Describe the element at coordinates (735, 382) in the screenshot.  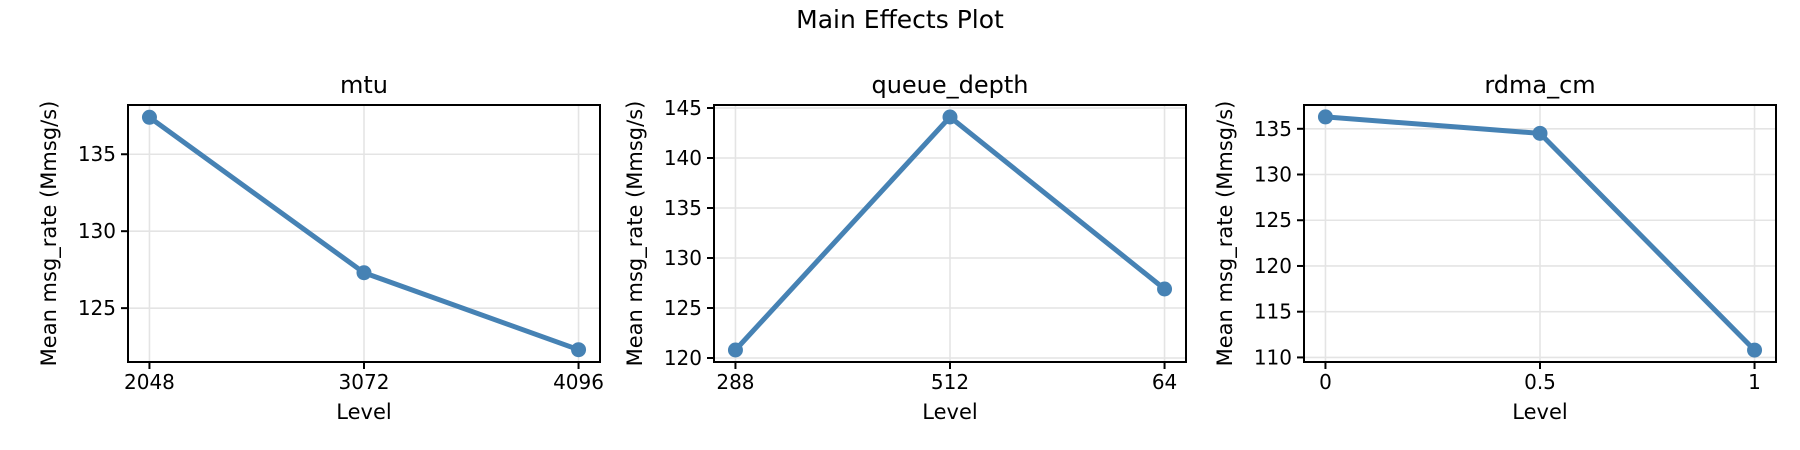
I see `x-tick-label: 288` at that location.